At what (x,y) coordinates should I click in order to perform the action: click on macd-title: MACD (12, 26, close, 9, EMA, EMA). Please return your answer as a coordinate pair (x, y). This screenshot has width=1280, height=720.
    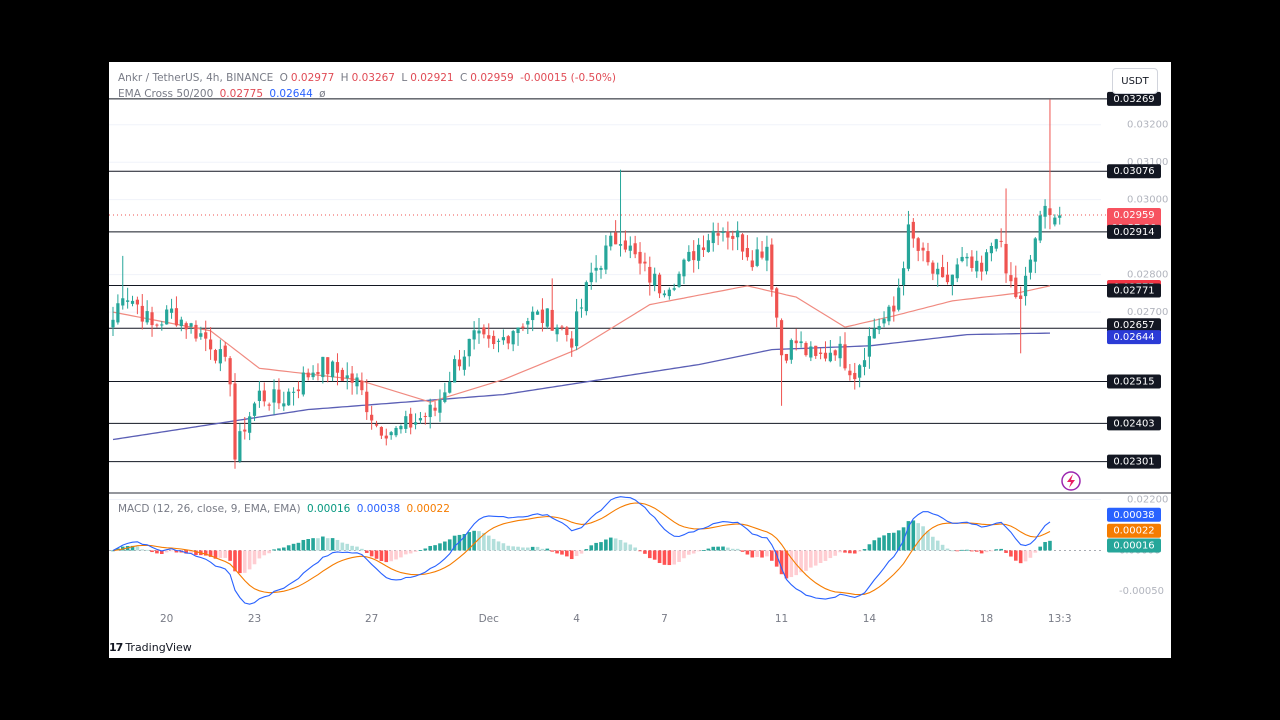
    Looking at the image, I should click on (209, 509).